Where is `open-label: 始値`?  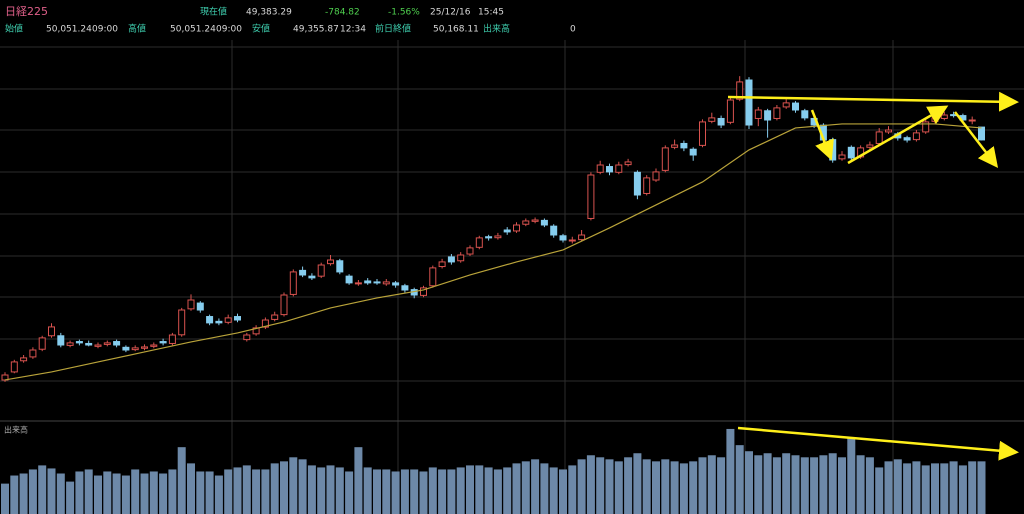 open-label: 始値 is located at coordinates (14, 29).